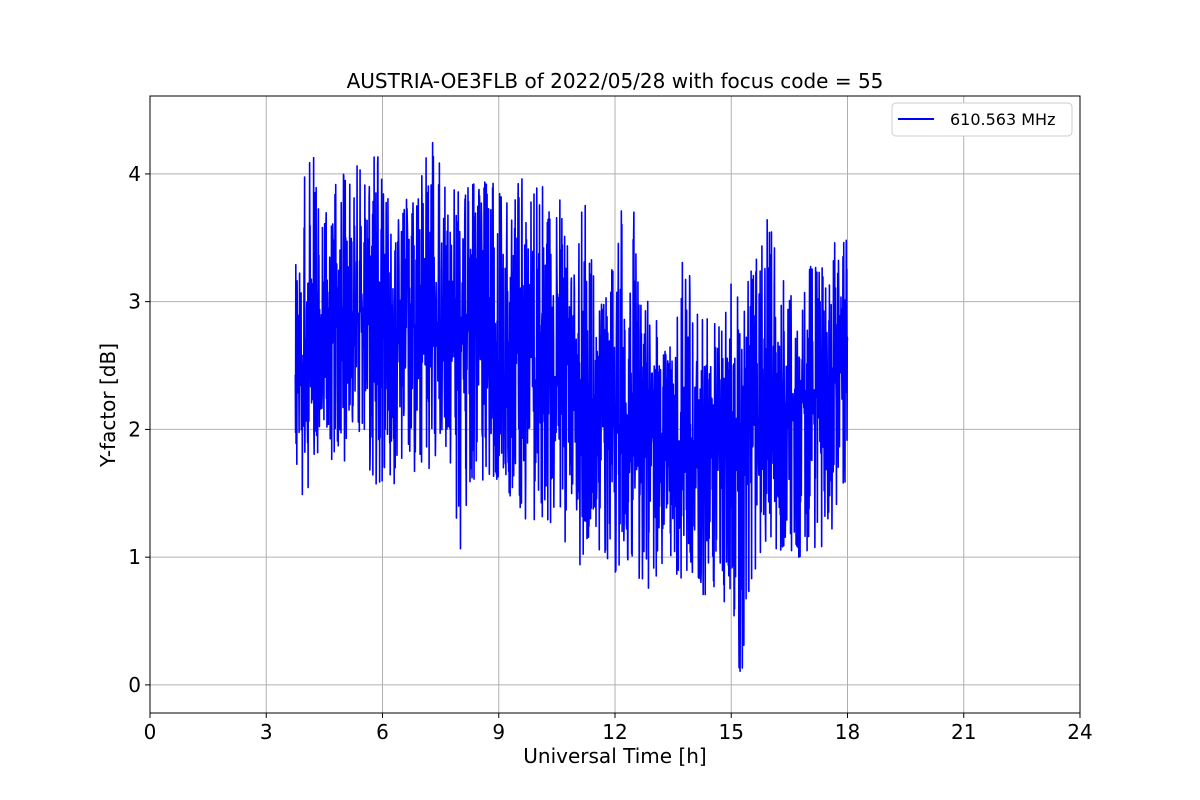  What do you see at coordinates (108, 405) in the screenshot?
I see `y-axis-label: Y-factor [dB]` at bounding box center [108, 405].